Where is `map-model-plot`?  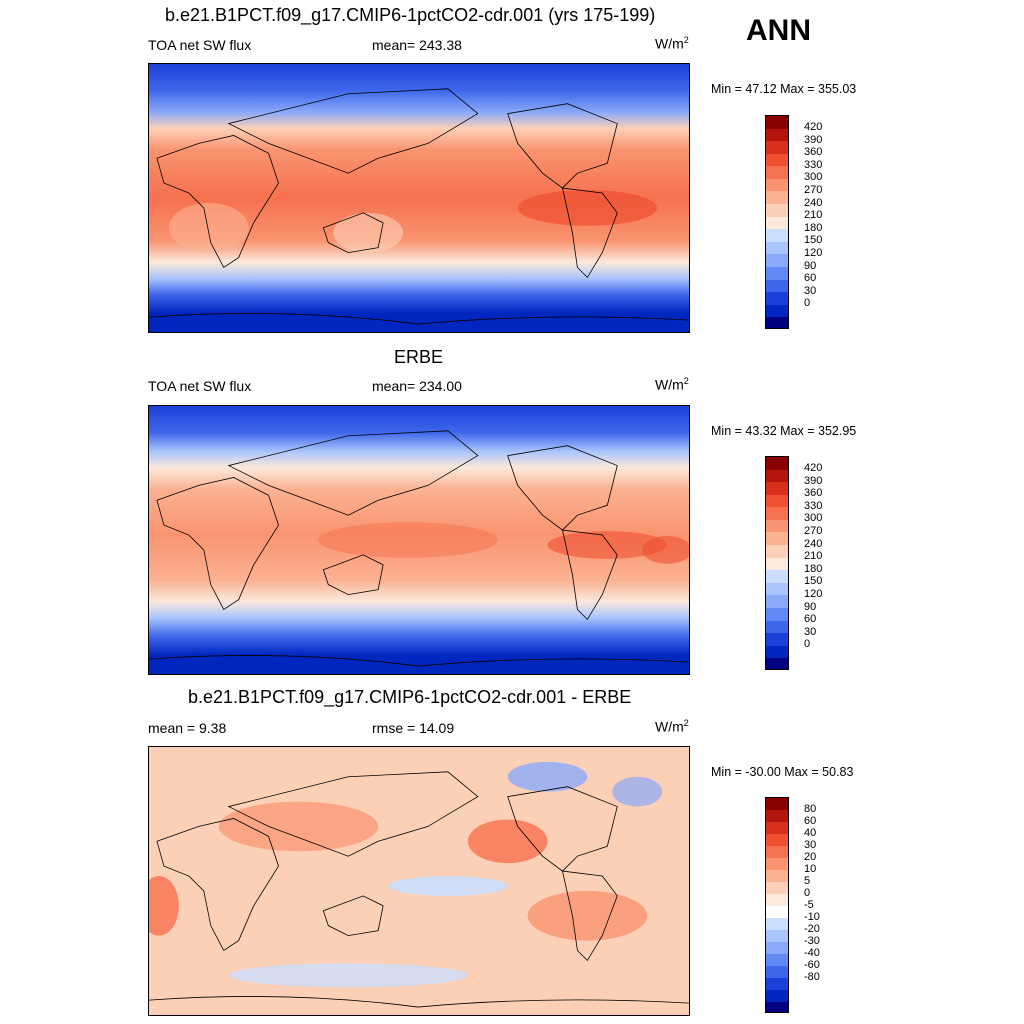
map-model-plot is located at coordinates (419, 198).